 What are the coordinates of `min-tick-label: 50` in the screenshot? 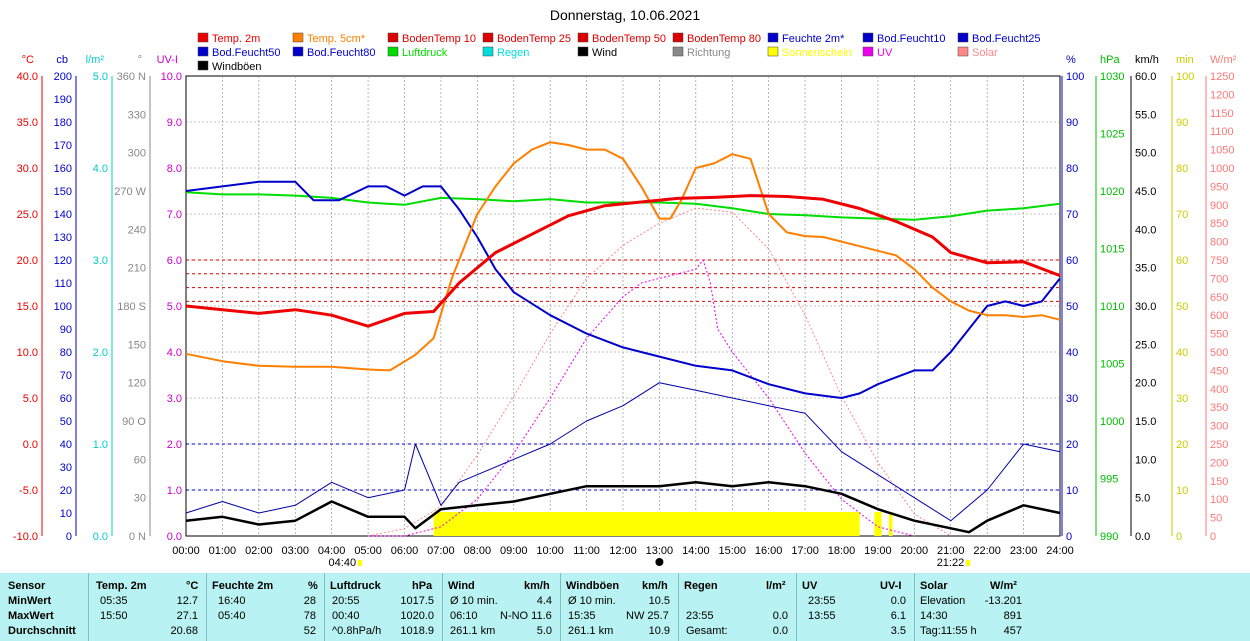 It's located at (1182, 307).